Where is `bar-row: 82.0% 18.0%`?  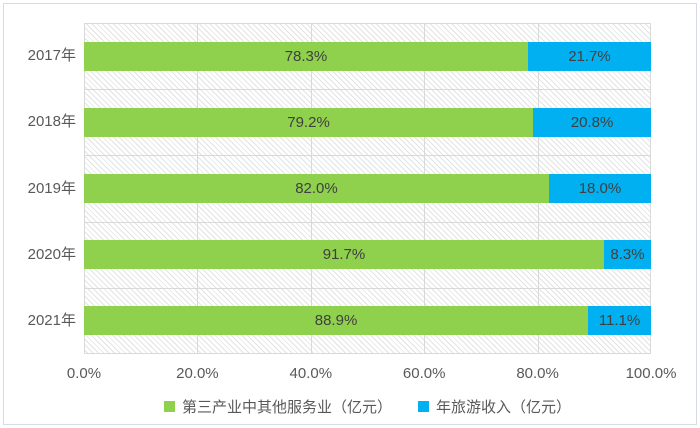 bar-row: 82.0% 18.0% is located at coordinates (367, 188).